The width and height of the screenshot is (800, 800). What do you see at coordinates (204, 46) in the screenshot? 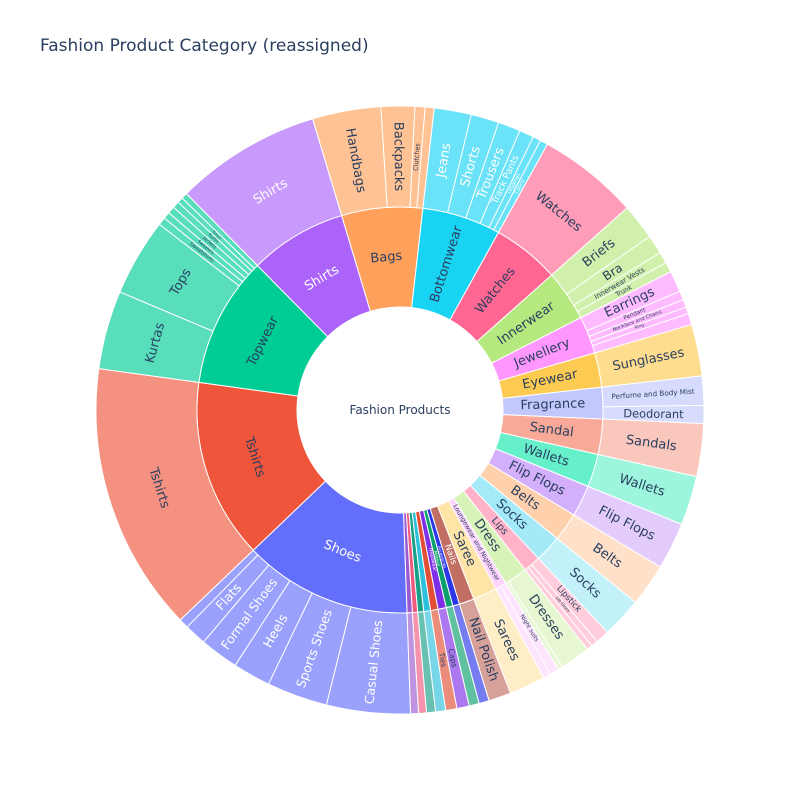
I see `chart-title: Fashion Product Category (reassigned)` at bounding box center [204, 46].